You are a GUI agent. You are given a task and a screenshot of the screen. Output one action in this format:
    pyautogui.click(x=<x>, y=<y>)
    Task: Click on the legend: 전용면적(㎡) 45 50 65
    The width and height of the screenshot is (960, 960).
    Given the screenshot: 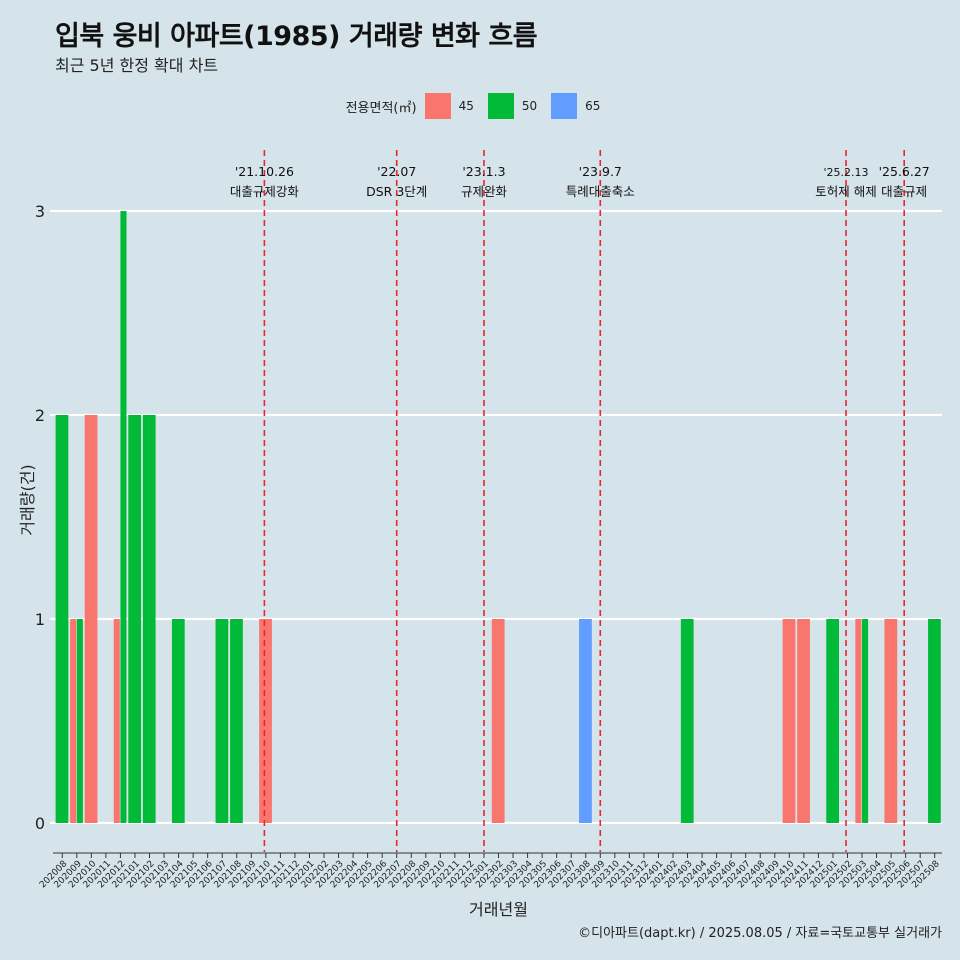 What is the action you would take?
    pyautogui.click(x=480, y=106)
    